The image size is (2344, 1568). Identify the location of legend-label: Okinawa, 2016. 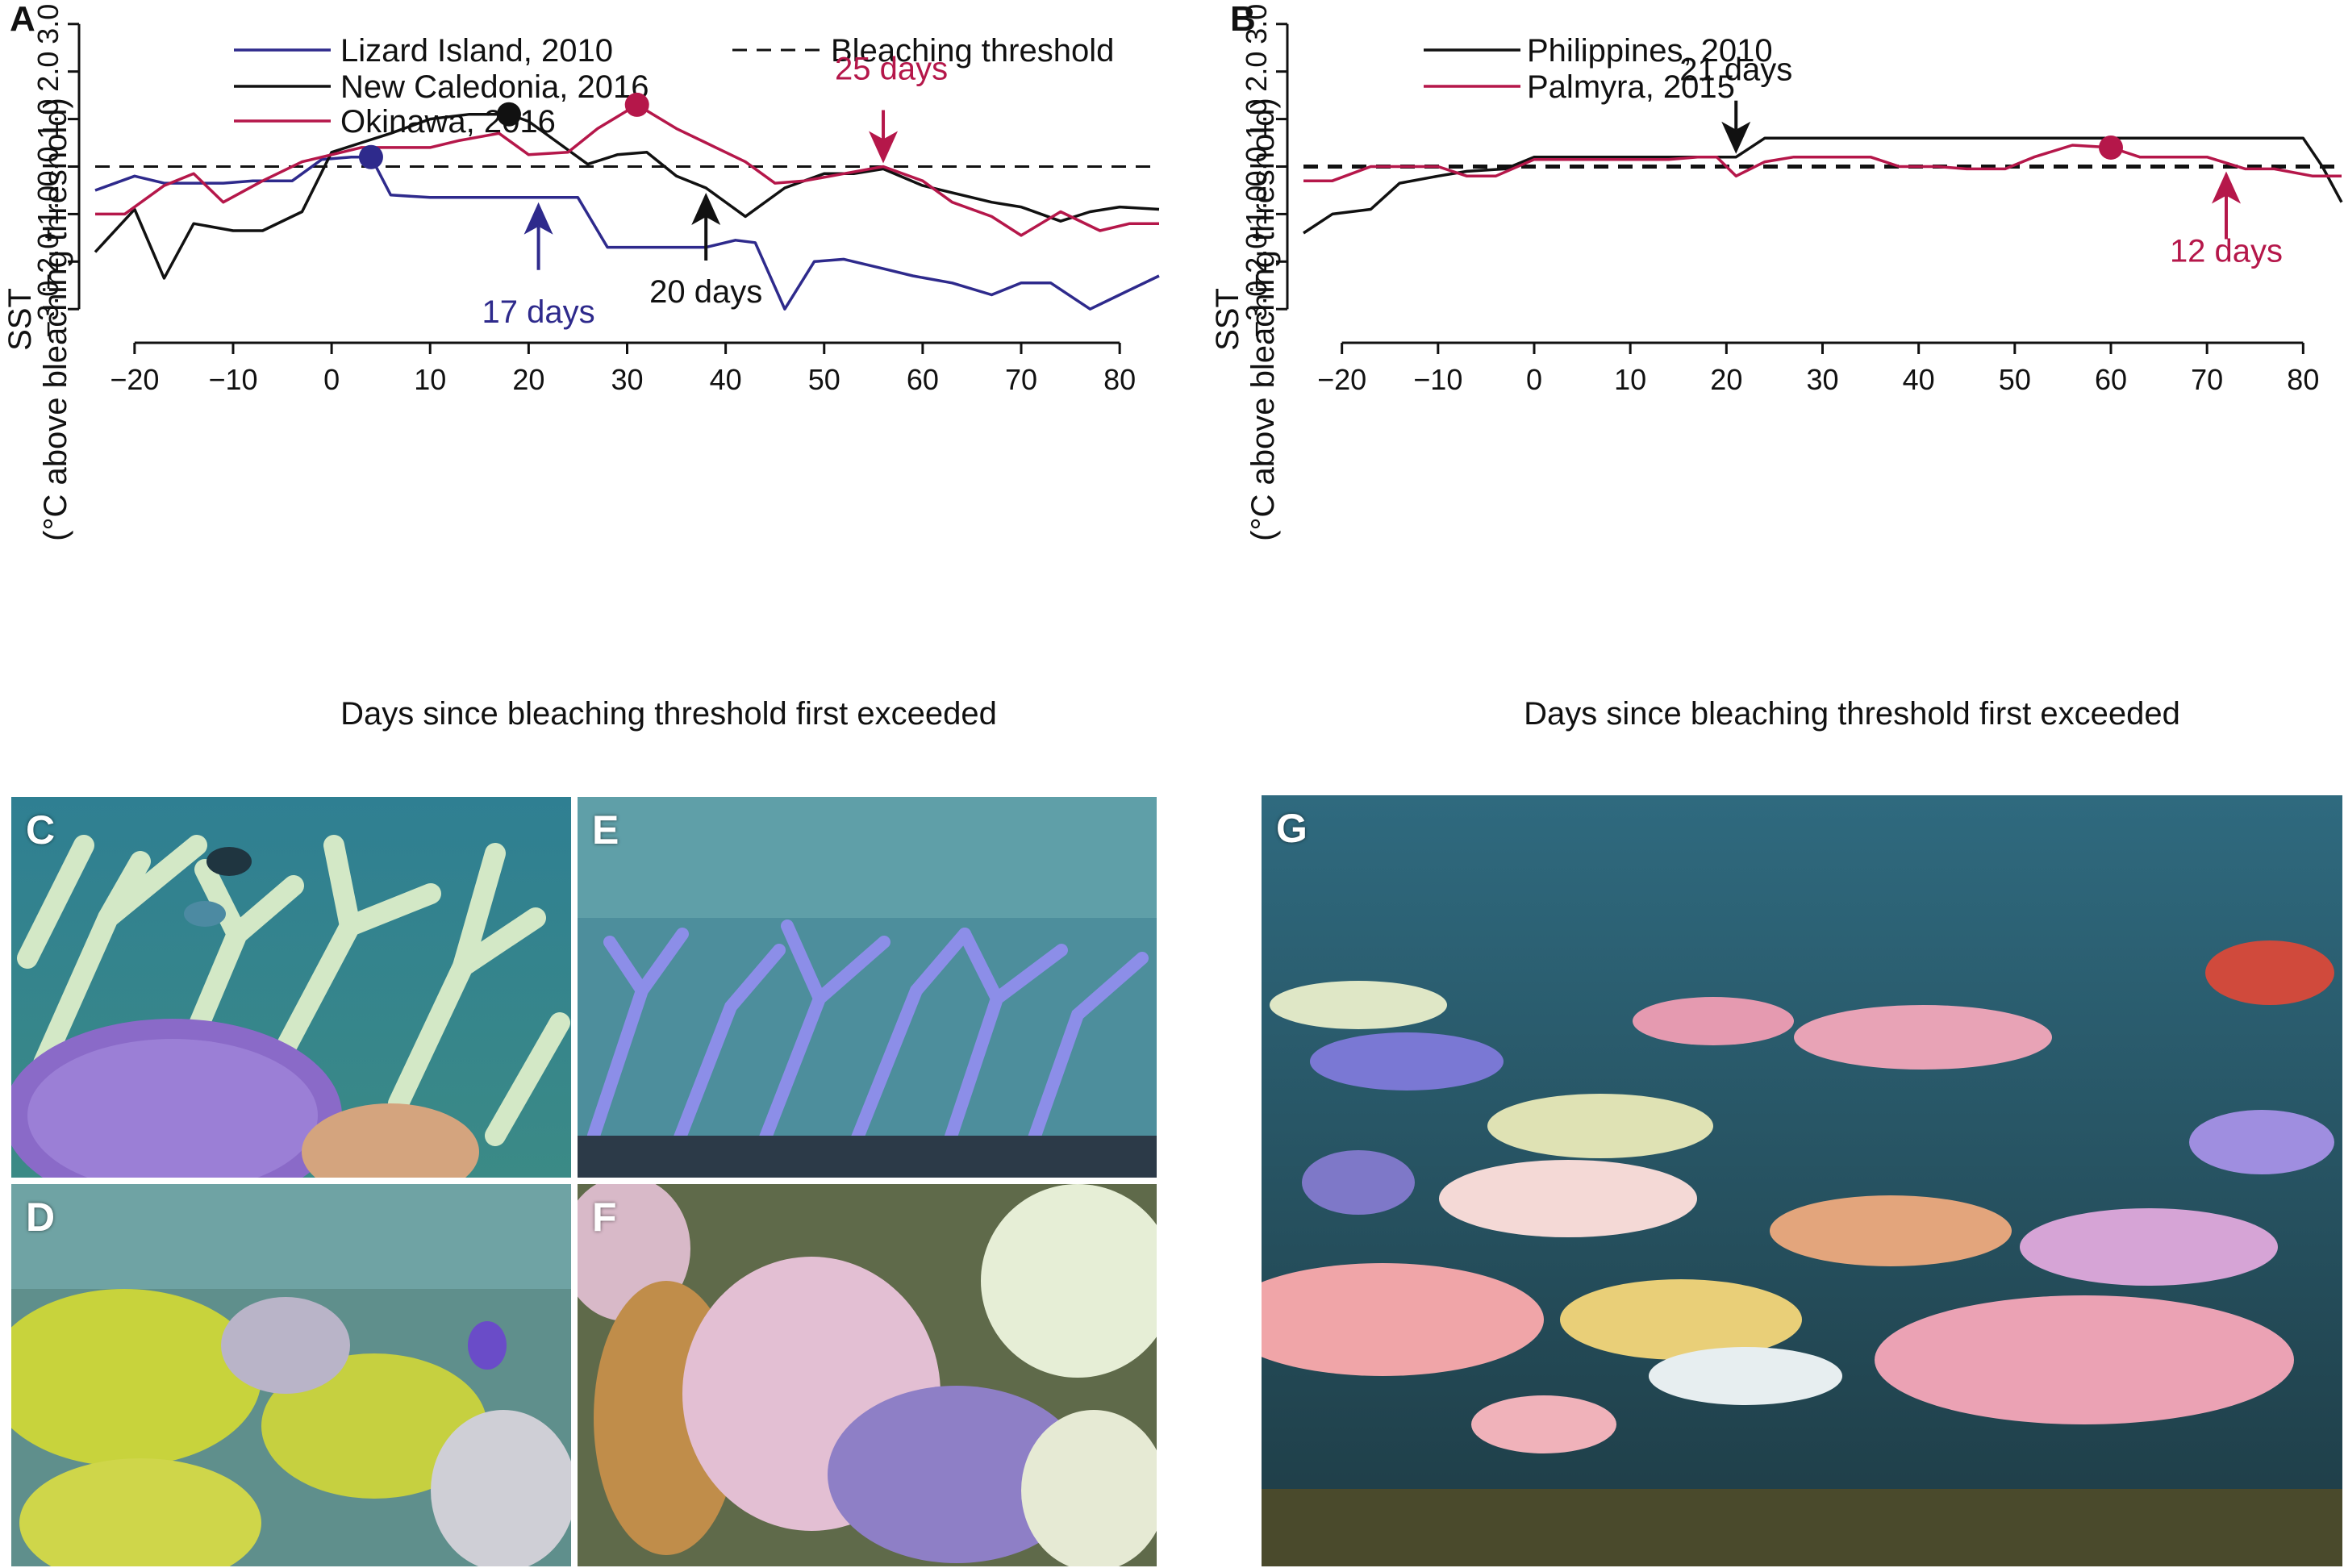
(448, 122).